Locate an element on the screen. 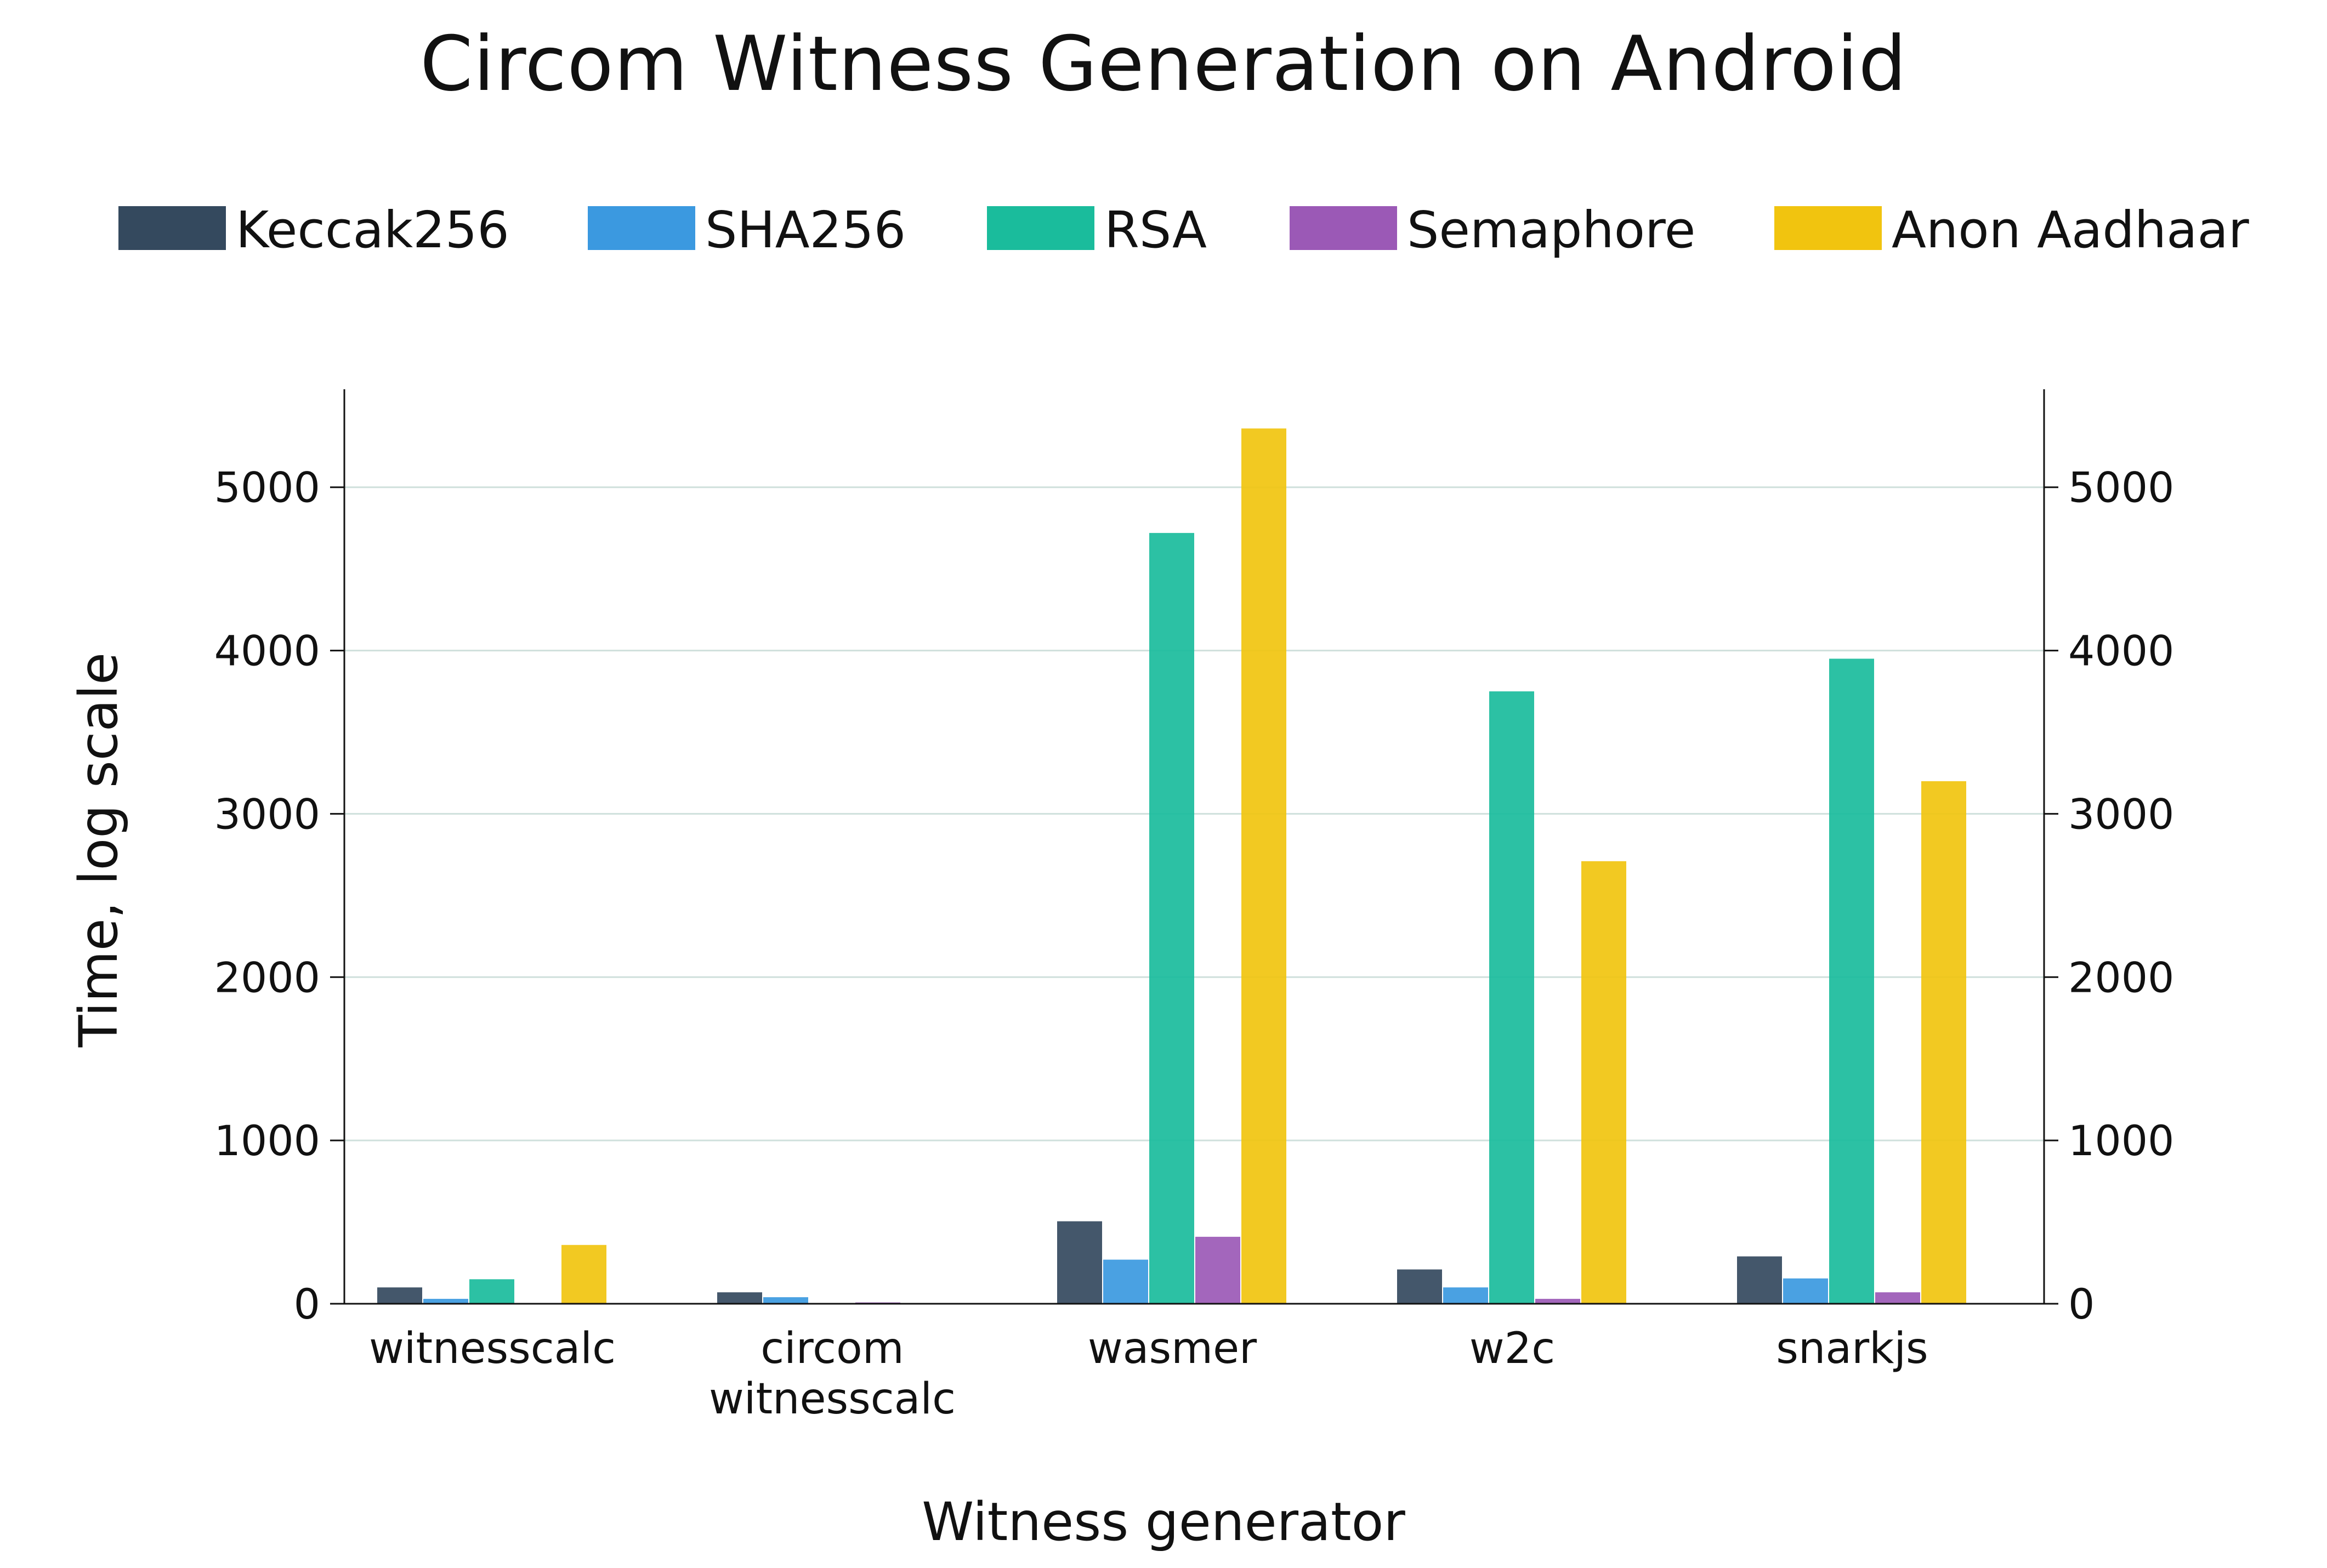 The image size is (2327, 1568). y-tick-label-right: 4000 is located at coordinates (2121, 651).